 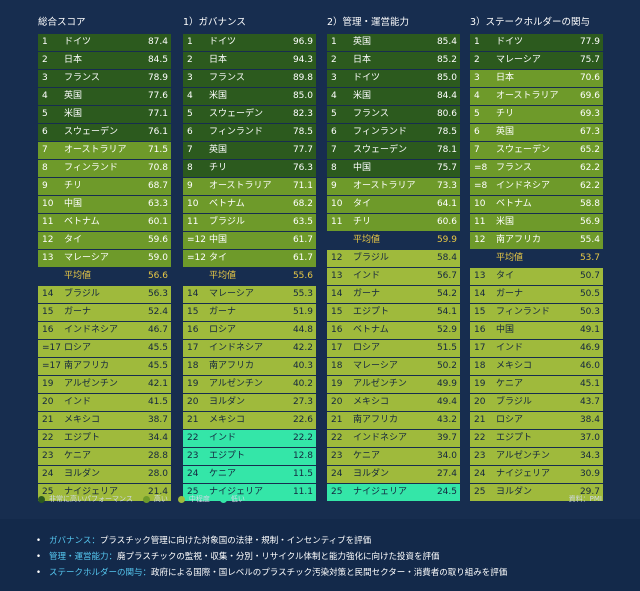 I want to click on rank-cell: 6, so click(x=190, y=132).